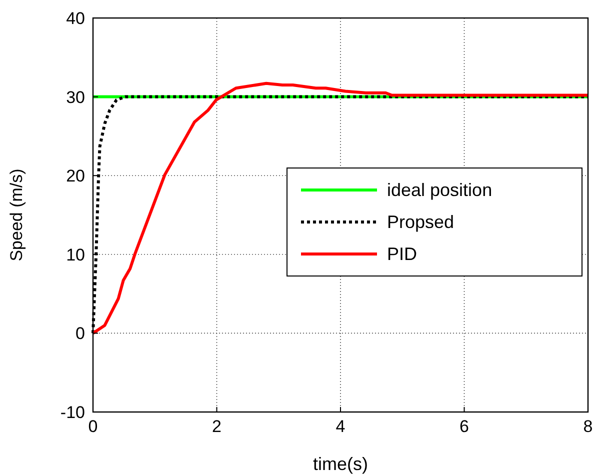 Image resolution: width=600 pixels, height=476 pixels. What do you see at coordinates (341, 426) in the screenshot?
I see `x-tick-label: 4` at bounding box center [341, 426].